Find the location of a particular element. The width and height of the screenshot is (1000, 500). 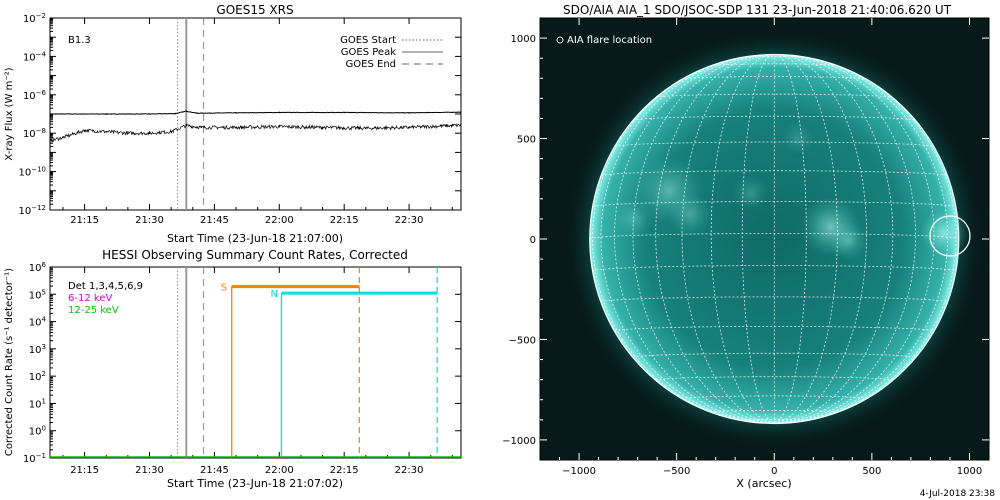

aia-x-tick-label: −1000 is located at coordinates (579, 471).